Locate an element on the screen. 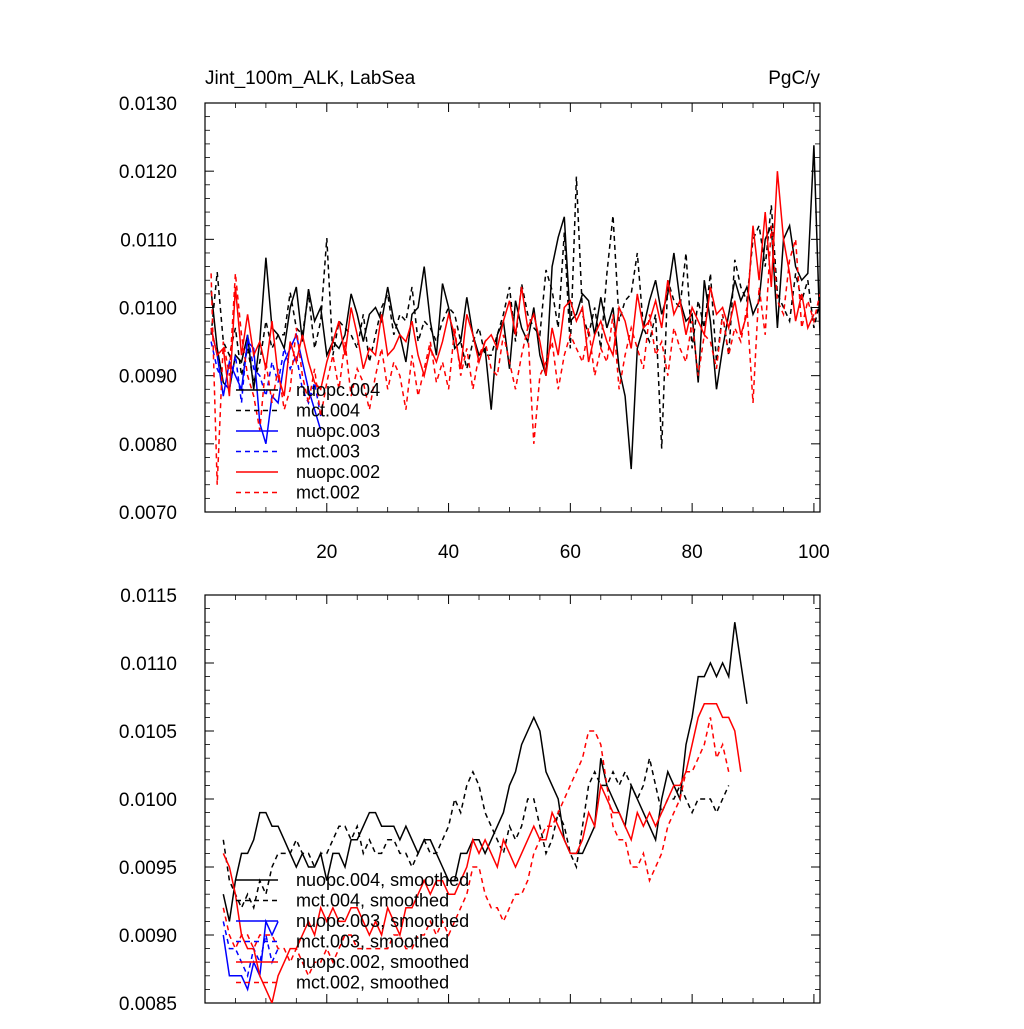 This screenshot has width=1024, height=1029. x-tick-label: 40 is located at coordinates (448, 552).